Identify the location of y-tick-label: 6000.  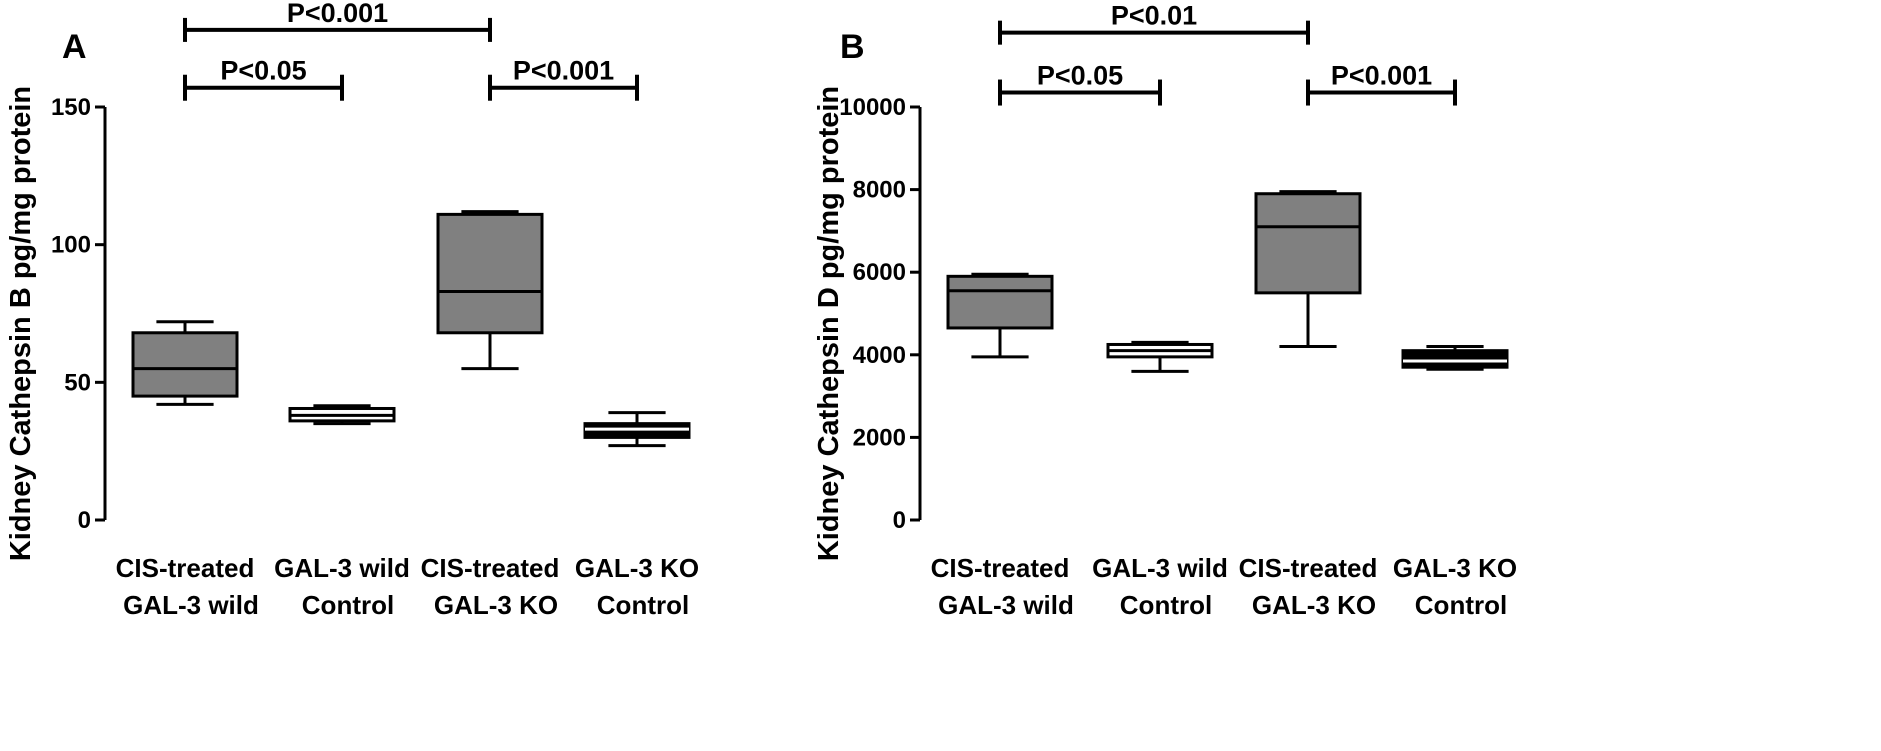
(879, 272).